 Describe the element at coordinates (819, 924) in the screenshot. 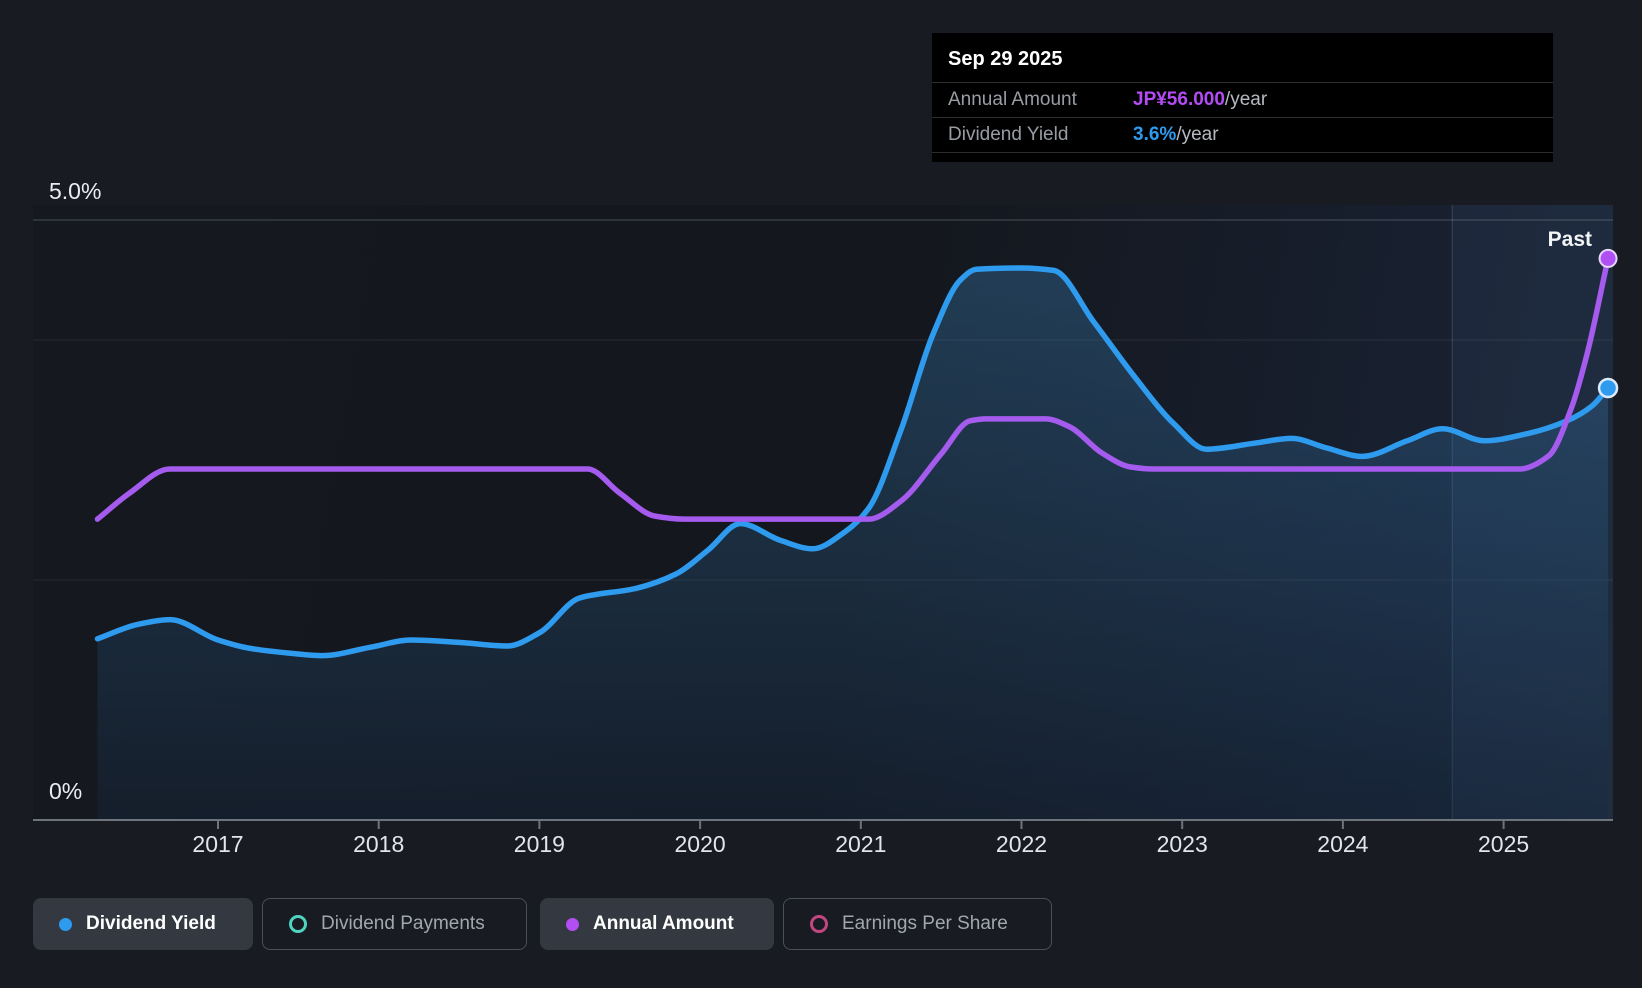

I see `earnings-per-share-ring-icon` at that location.